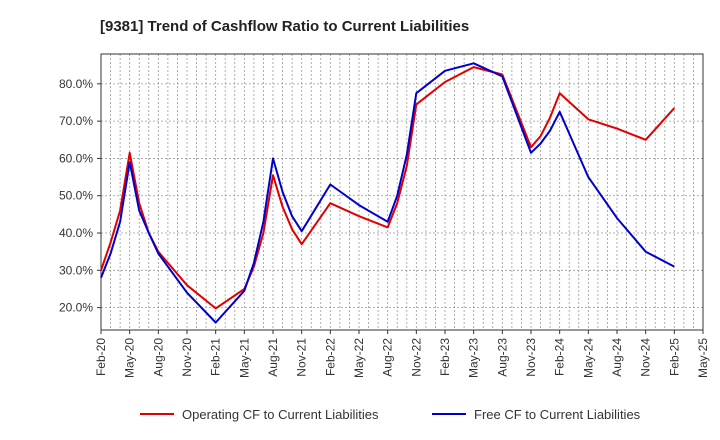  What do you see at coordinates (76, 270) in the screenshot?
I see `y-tick-label: 30.0%` at bounding box center [76, 270].